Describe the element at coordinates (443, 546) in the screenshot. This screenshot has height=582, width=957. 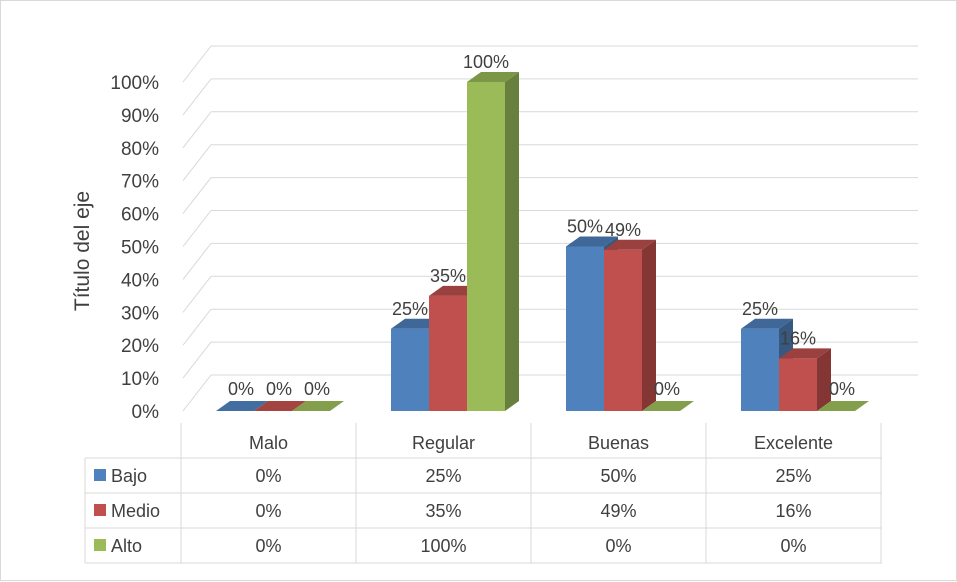
I see `table-cell: 100%` at that location.